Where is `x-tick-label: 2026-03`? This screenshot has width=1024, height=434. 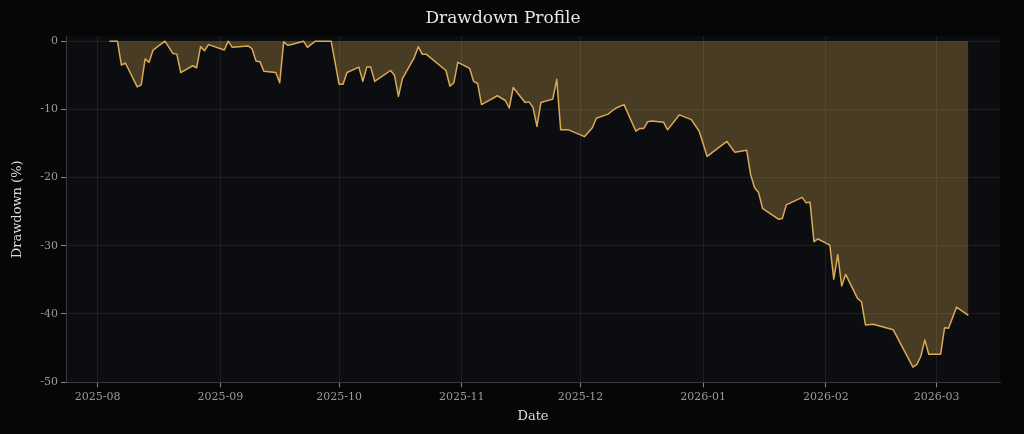 x-tick-label: 2026-03 is located at coordinates (936, 396).